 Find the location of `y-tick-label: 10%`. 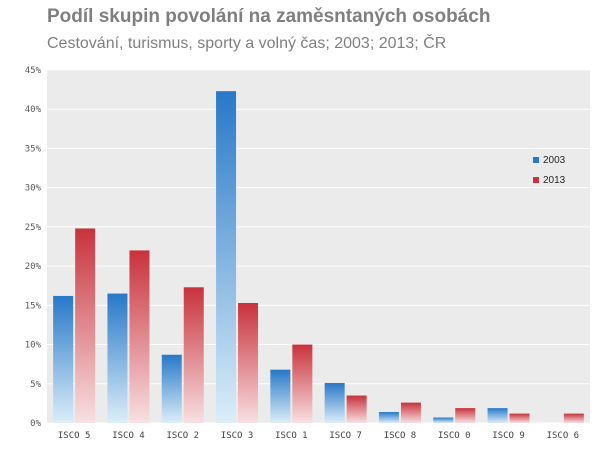

y-tick-label: 10% is located at coordinates (33, 346).